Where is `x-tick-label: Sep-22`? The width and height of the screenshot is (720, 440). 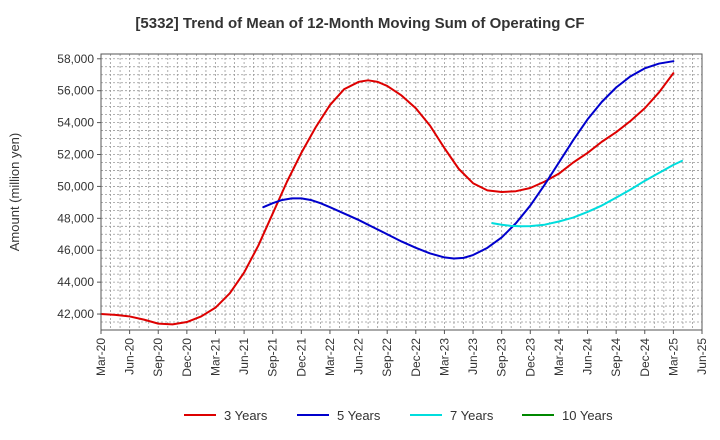
x-tick-label: Sep-22 is located at coordinates (387, 357).